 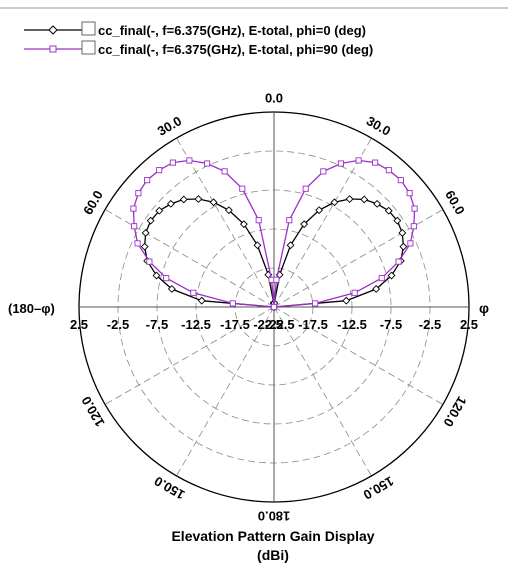 What do you see at coordinates (484, 308) in the screenshot?
I see `right-axis-label: φ` at bounding box center [484, 308].